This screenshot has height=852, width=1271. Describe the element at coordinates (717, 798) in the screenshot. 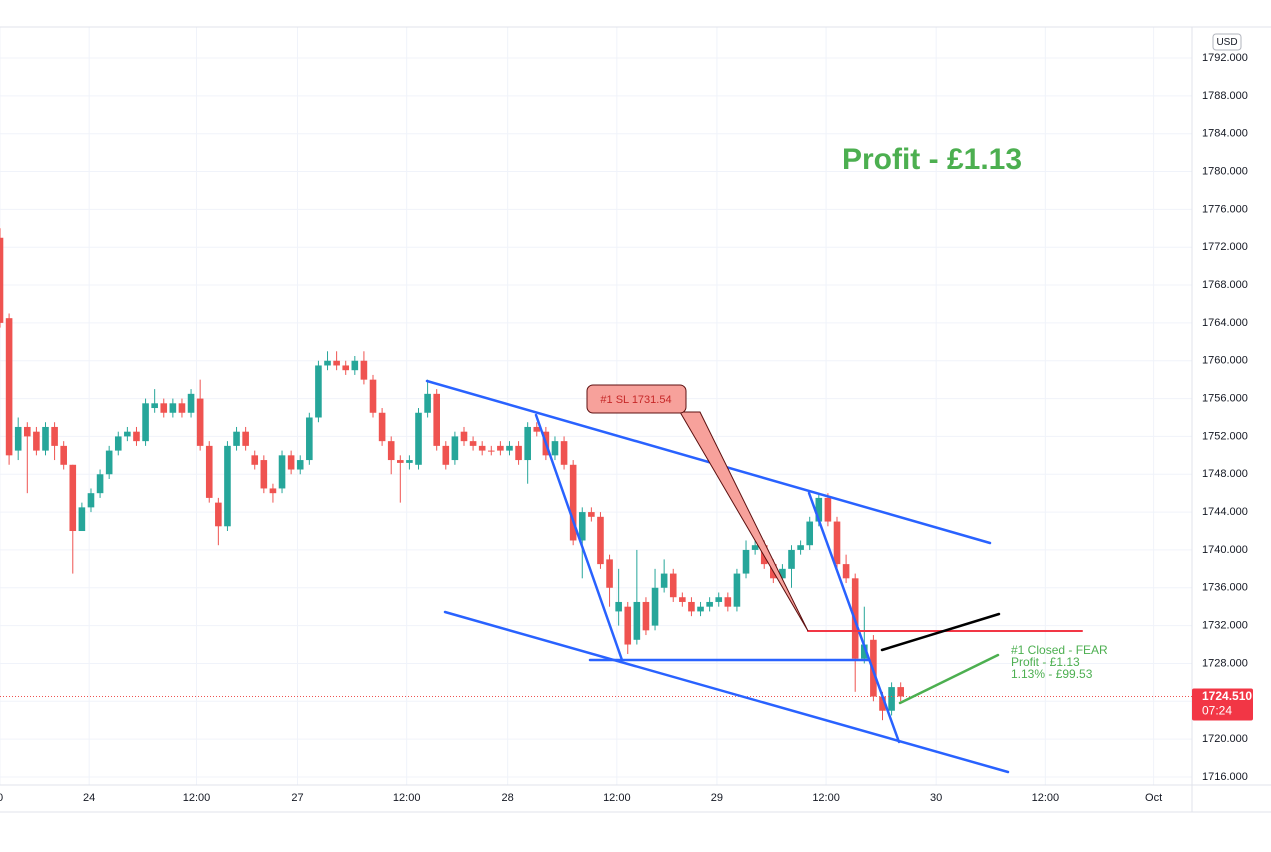

I see `x-tick-label: 29` at that location.